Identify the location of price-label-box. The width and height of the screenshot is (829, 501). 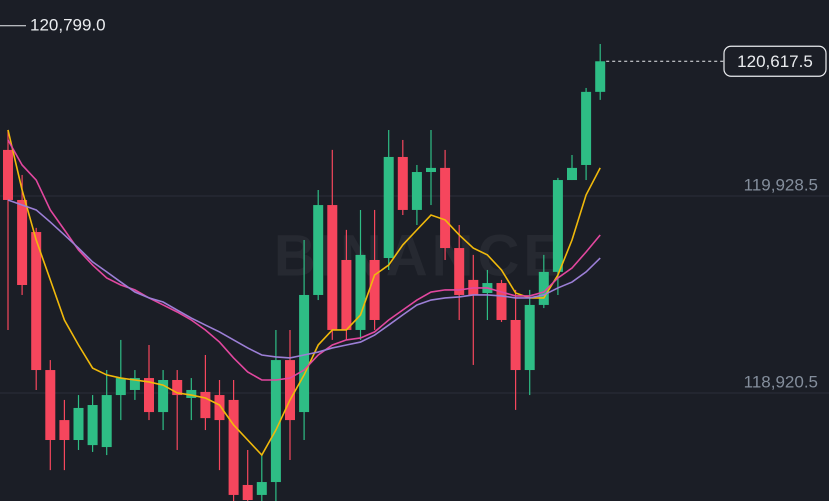
(775, 61).